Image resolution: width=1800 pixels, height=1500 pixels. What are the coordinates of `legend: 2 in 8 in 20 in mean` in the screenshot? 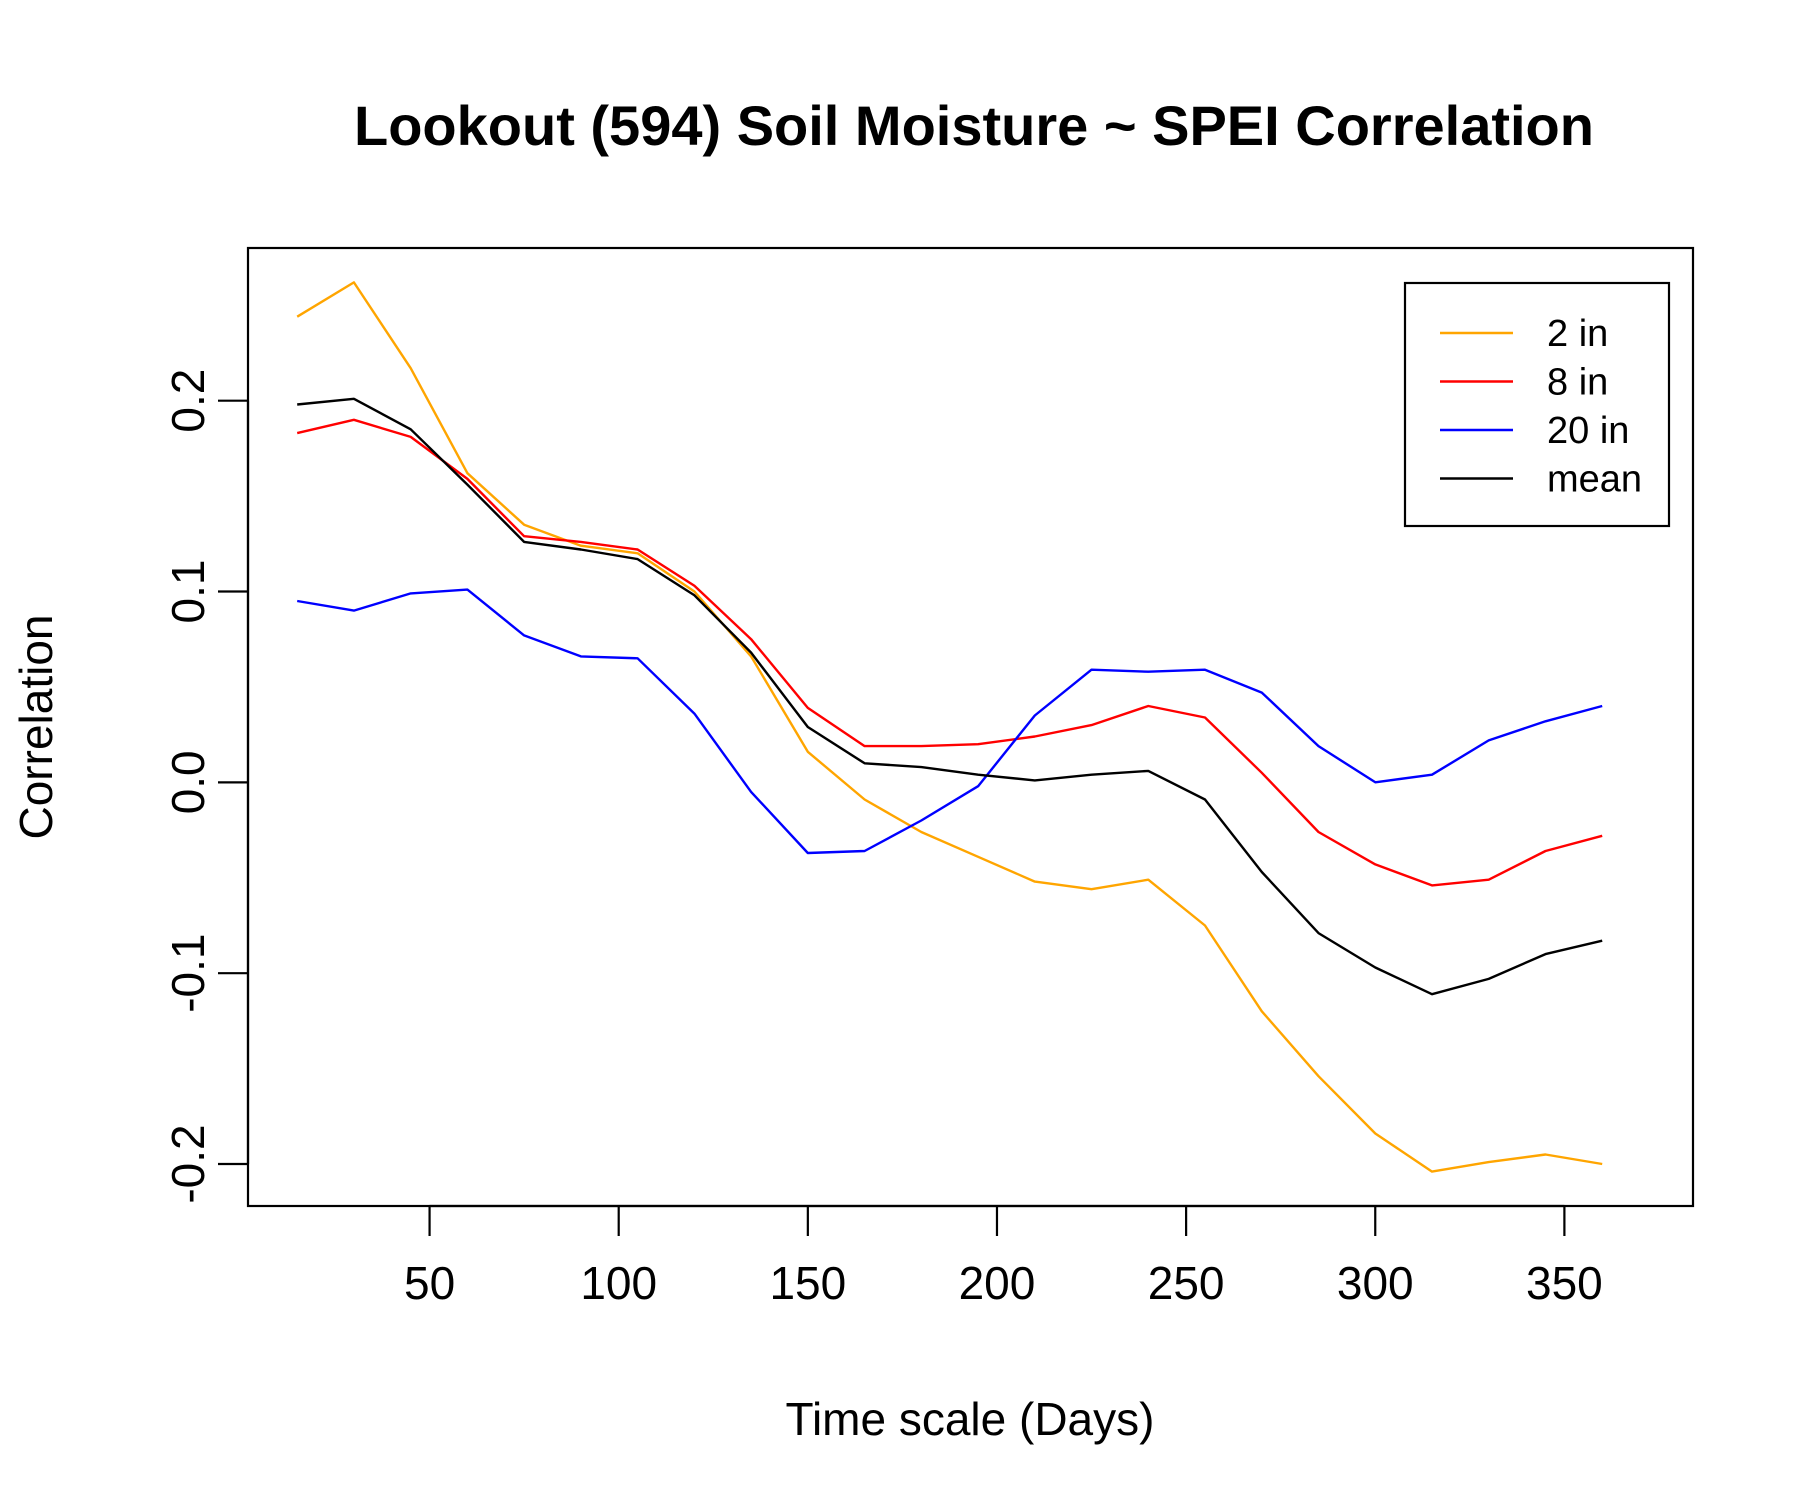 It's located at (1537, 404).